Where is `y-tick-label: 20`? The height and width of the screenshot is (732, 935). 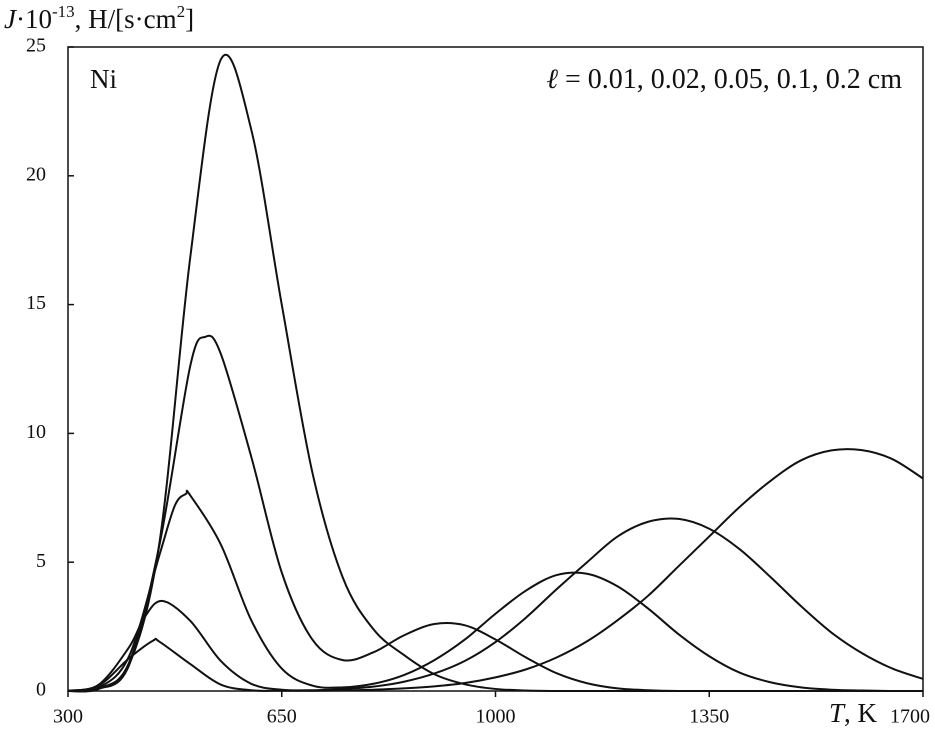 y-tick-label: 20 is located at coordinates (36, 174).